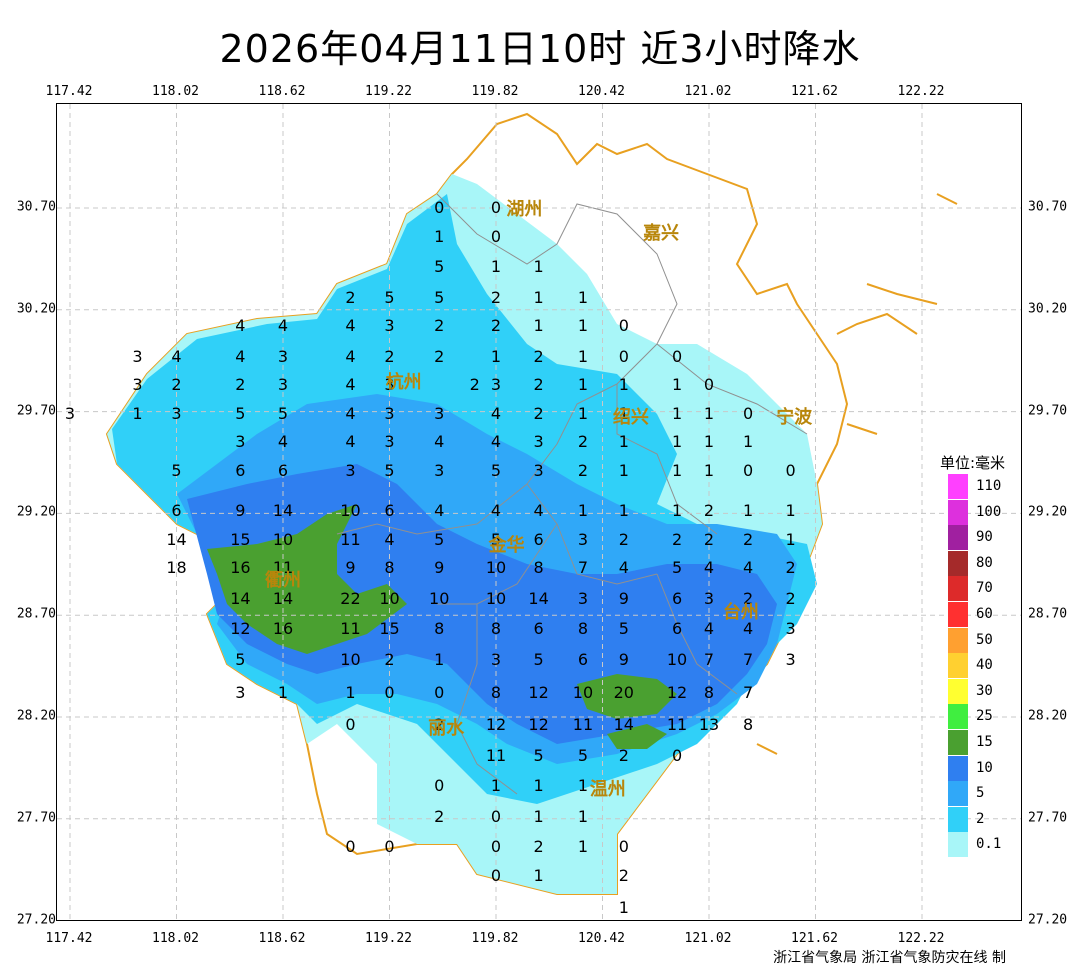 The height and width of the screenshot is (971, 1080). Describe the element at coordinates (350, 511) in the screenshot. I see `station-value: 10` at that location.